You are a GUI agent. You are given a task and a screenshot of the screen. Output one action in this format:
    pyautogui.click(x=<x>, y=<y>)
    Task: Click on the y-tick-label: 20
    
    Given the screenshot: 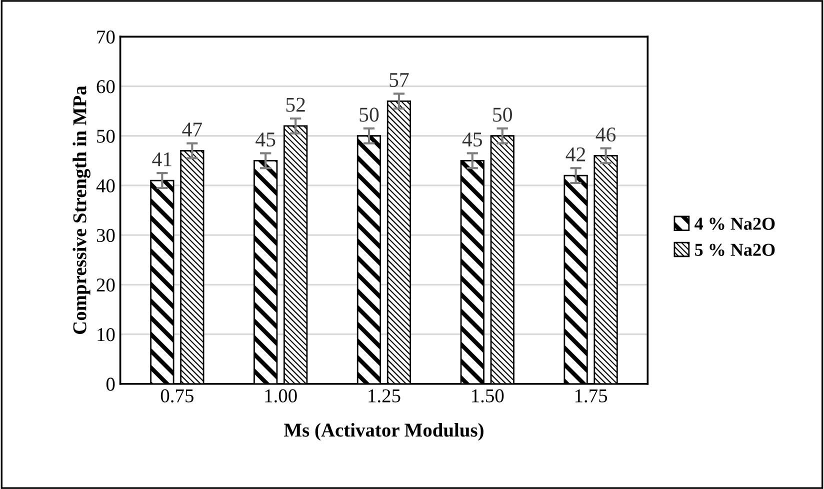 What is the action you would take?
    pyautogui.click(x=105, y=285)
    